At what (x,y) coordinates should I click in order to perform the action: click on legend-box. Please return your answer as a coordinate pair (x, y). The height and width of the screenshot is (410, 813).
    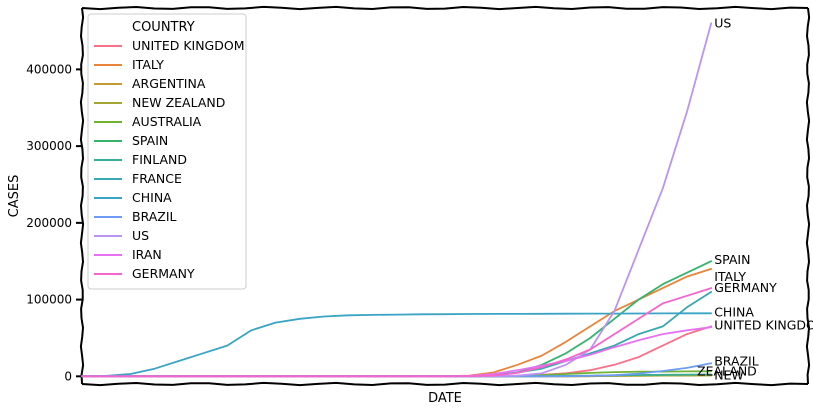
    Looking at the image, I should click on (167, 151).